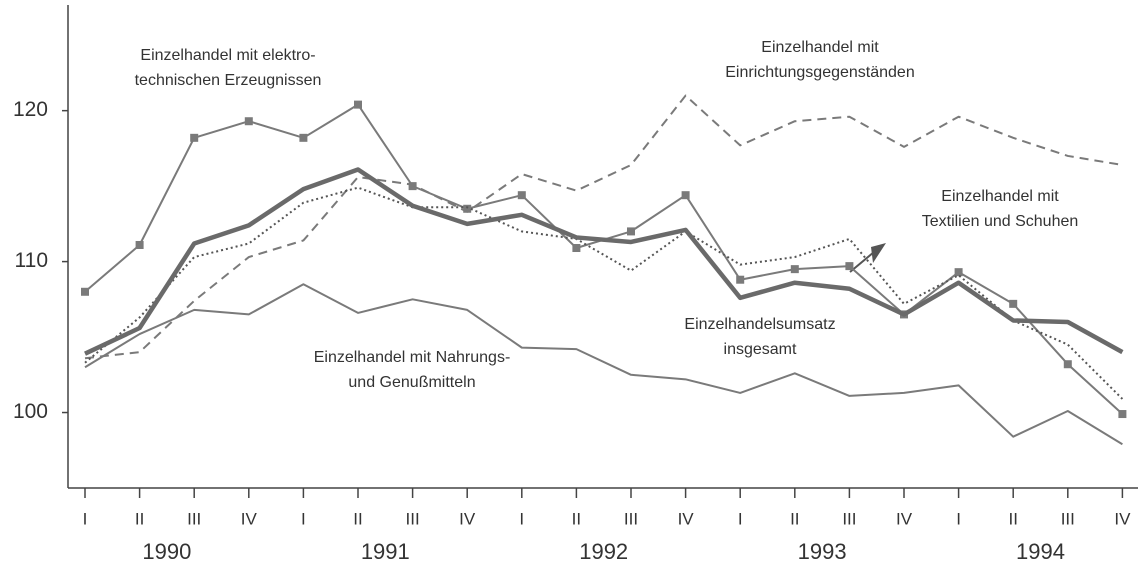 The width and height of the screenshot is (1141, 568). I want to click on annotation: und Genußmitteln, so click(411, 382).